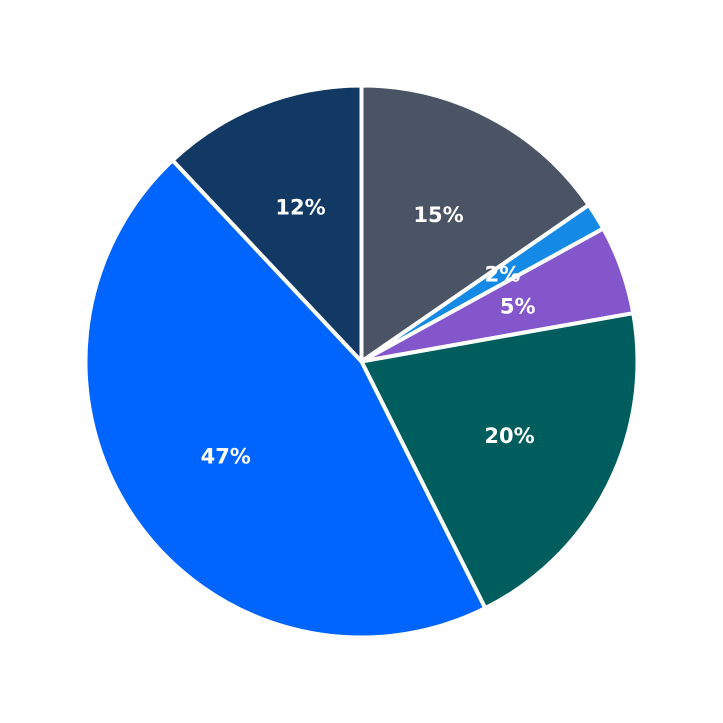 This screenshot has height=723, width=723. What do you see at coordinates (503, 275) in the screenshot?
I see `slice-label-1: 2%` at bounding box center [503, 275].